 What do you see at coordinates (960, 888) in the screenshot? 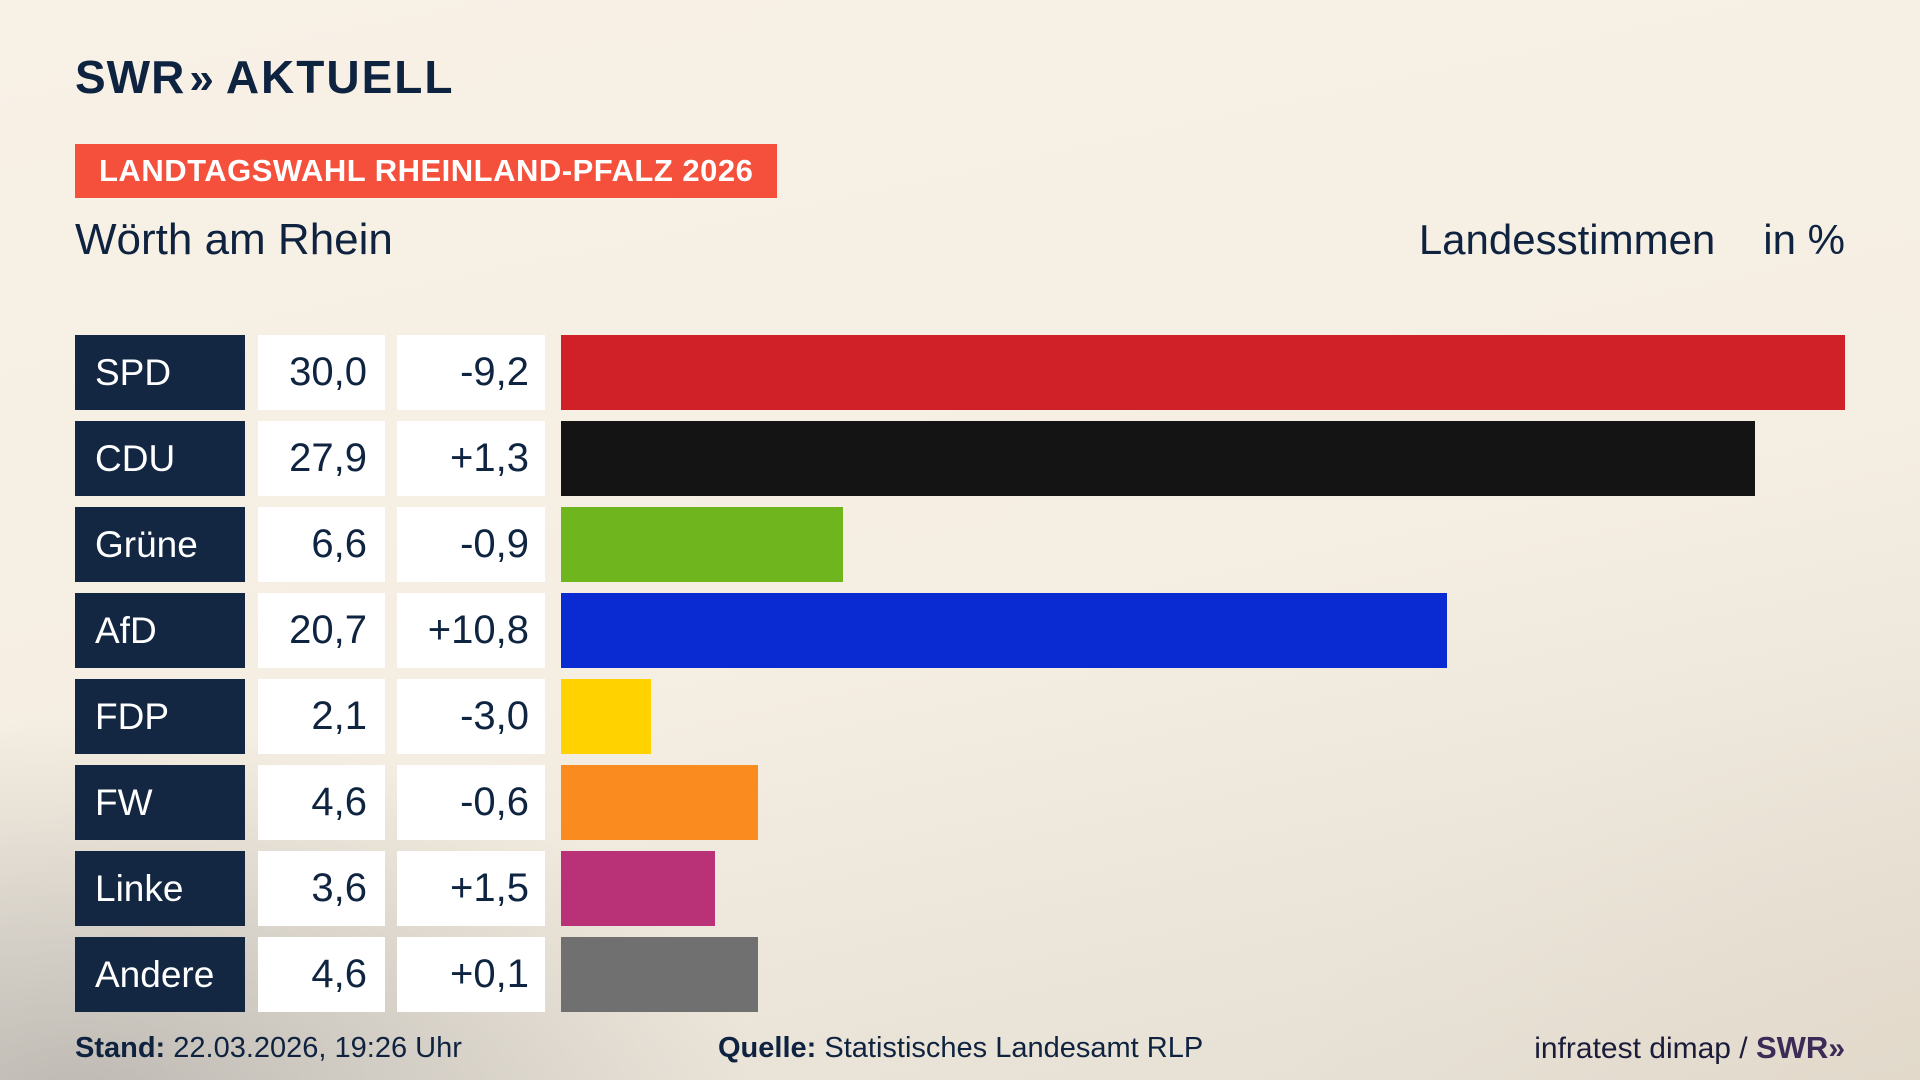
I see `party-row: Linke 3,6 +1,5` at bounding box center [960, 888].